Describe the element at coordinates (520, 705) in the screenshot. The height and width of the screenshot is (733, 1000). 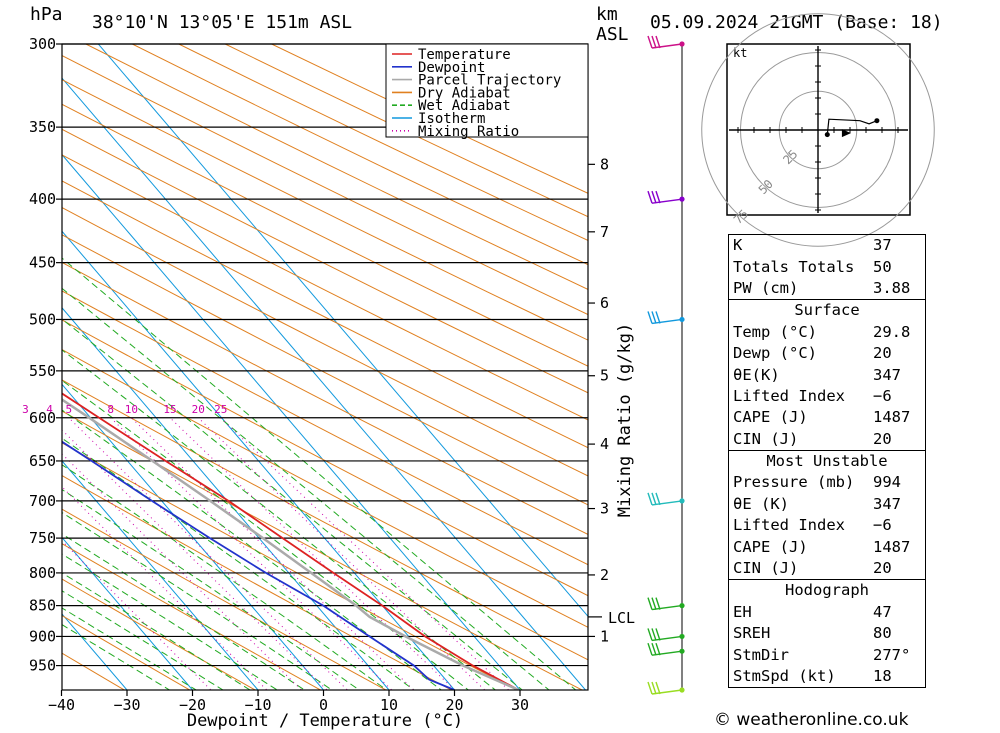
I see `temperature-label: 30` at that location.